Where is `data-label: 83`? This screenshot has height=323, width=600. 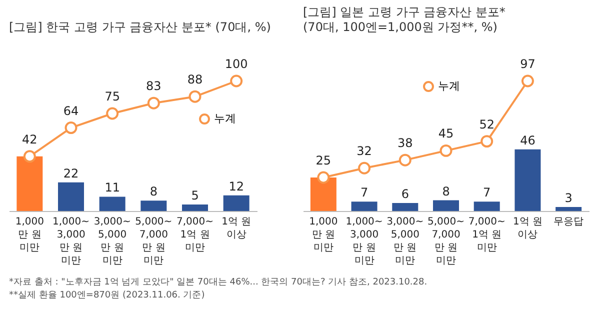
data-label: 83 is located at coordinates (154, 86).